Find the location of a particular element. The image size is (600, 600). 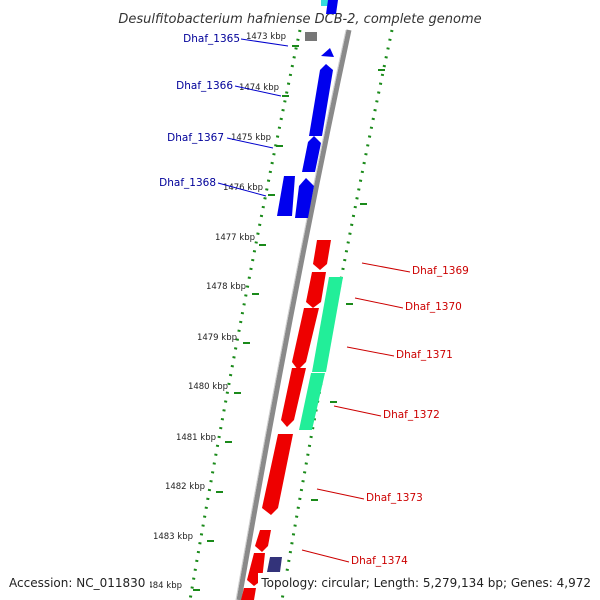

gene-label-dhaf-1372: Dhaf_1372 is located at coordinates (411, 415).